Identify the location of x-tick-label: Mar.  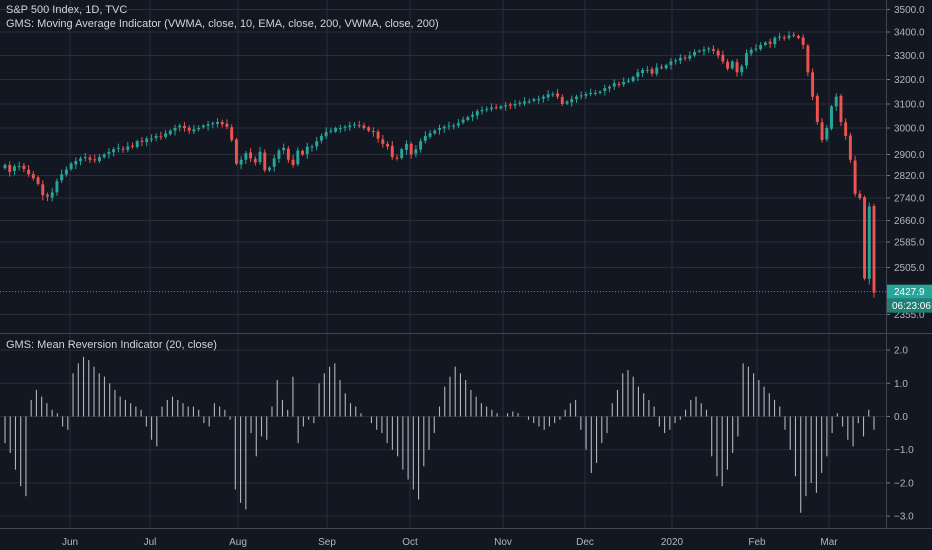
(829, 542).